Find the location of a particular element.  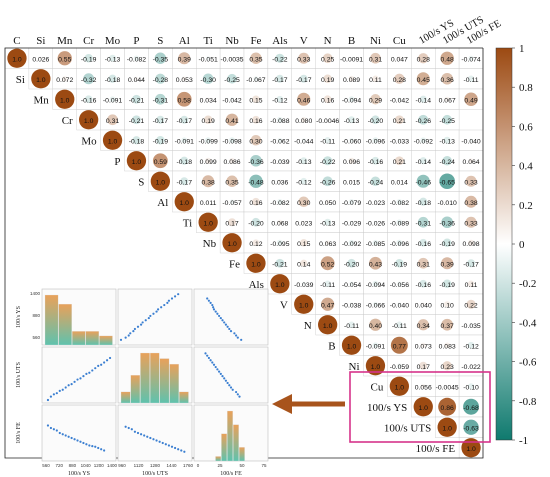

correlation-value: -0.022 is located at coordinates (470, 367).